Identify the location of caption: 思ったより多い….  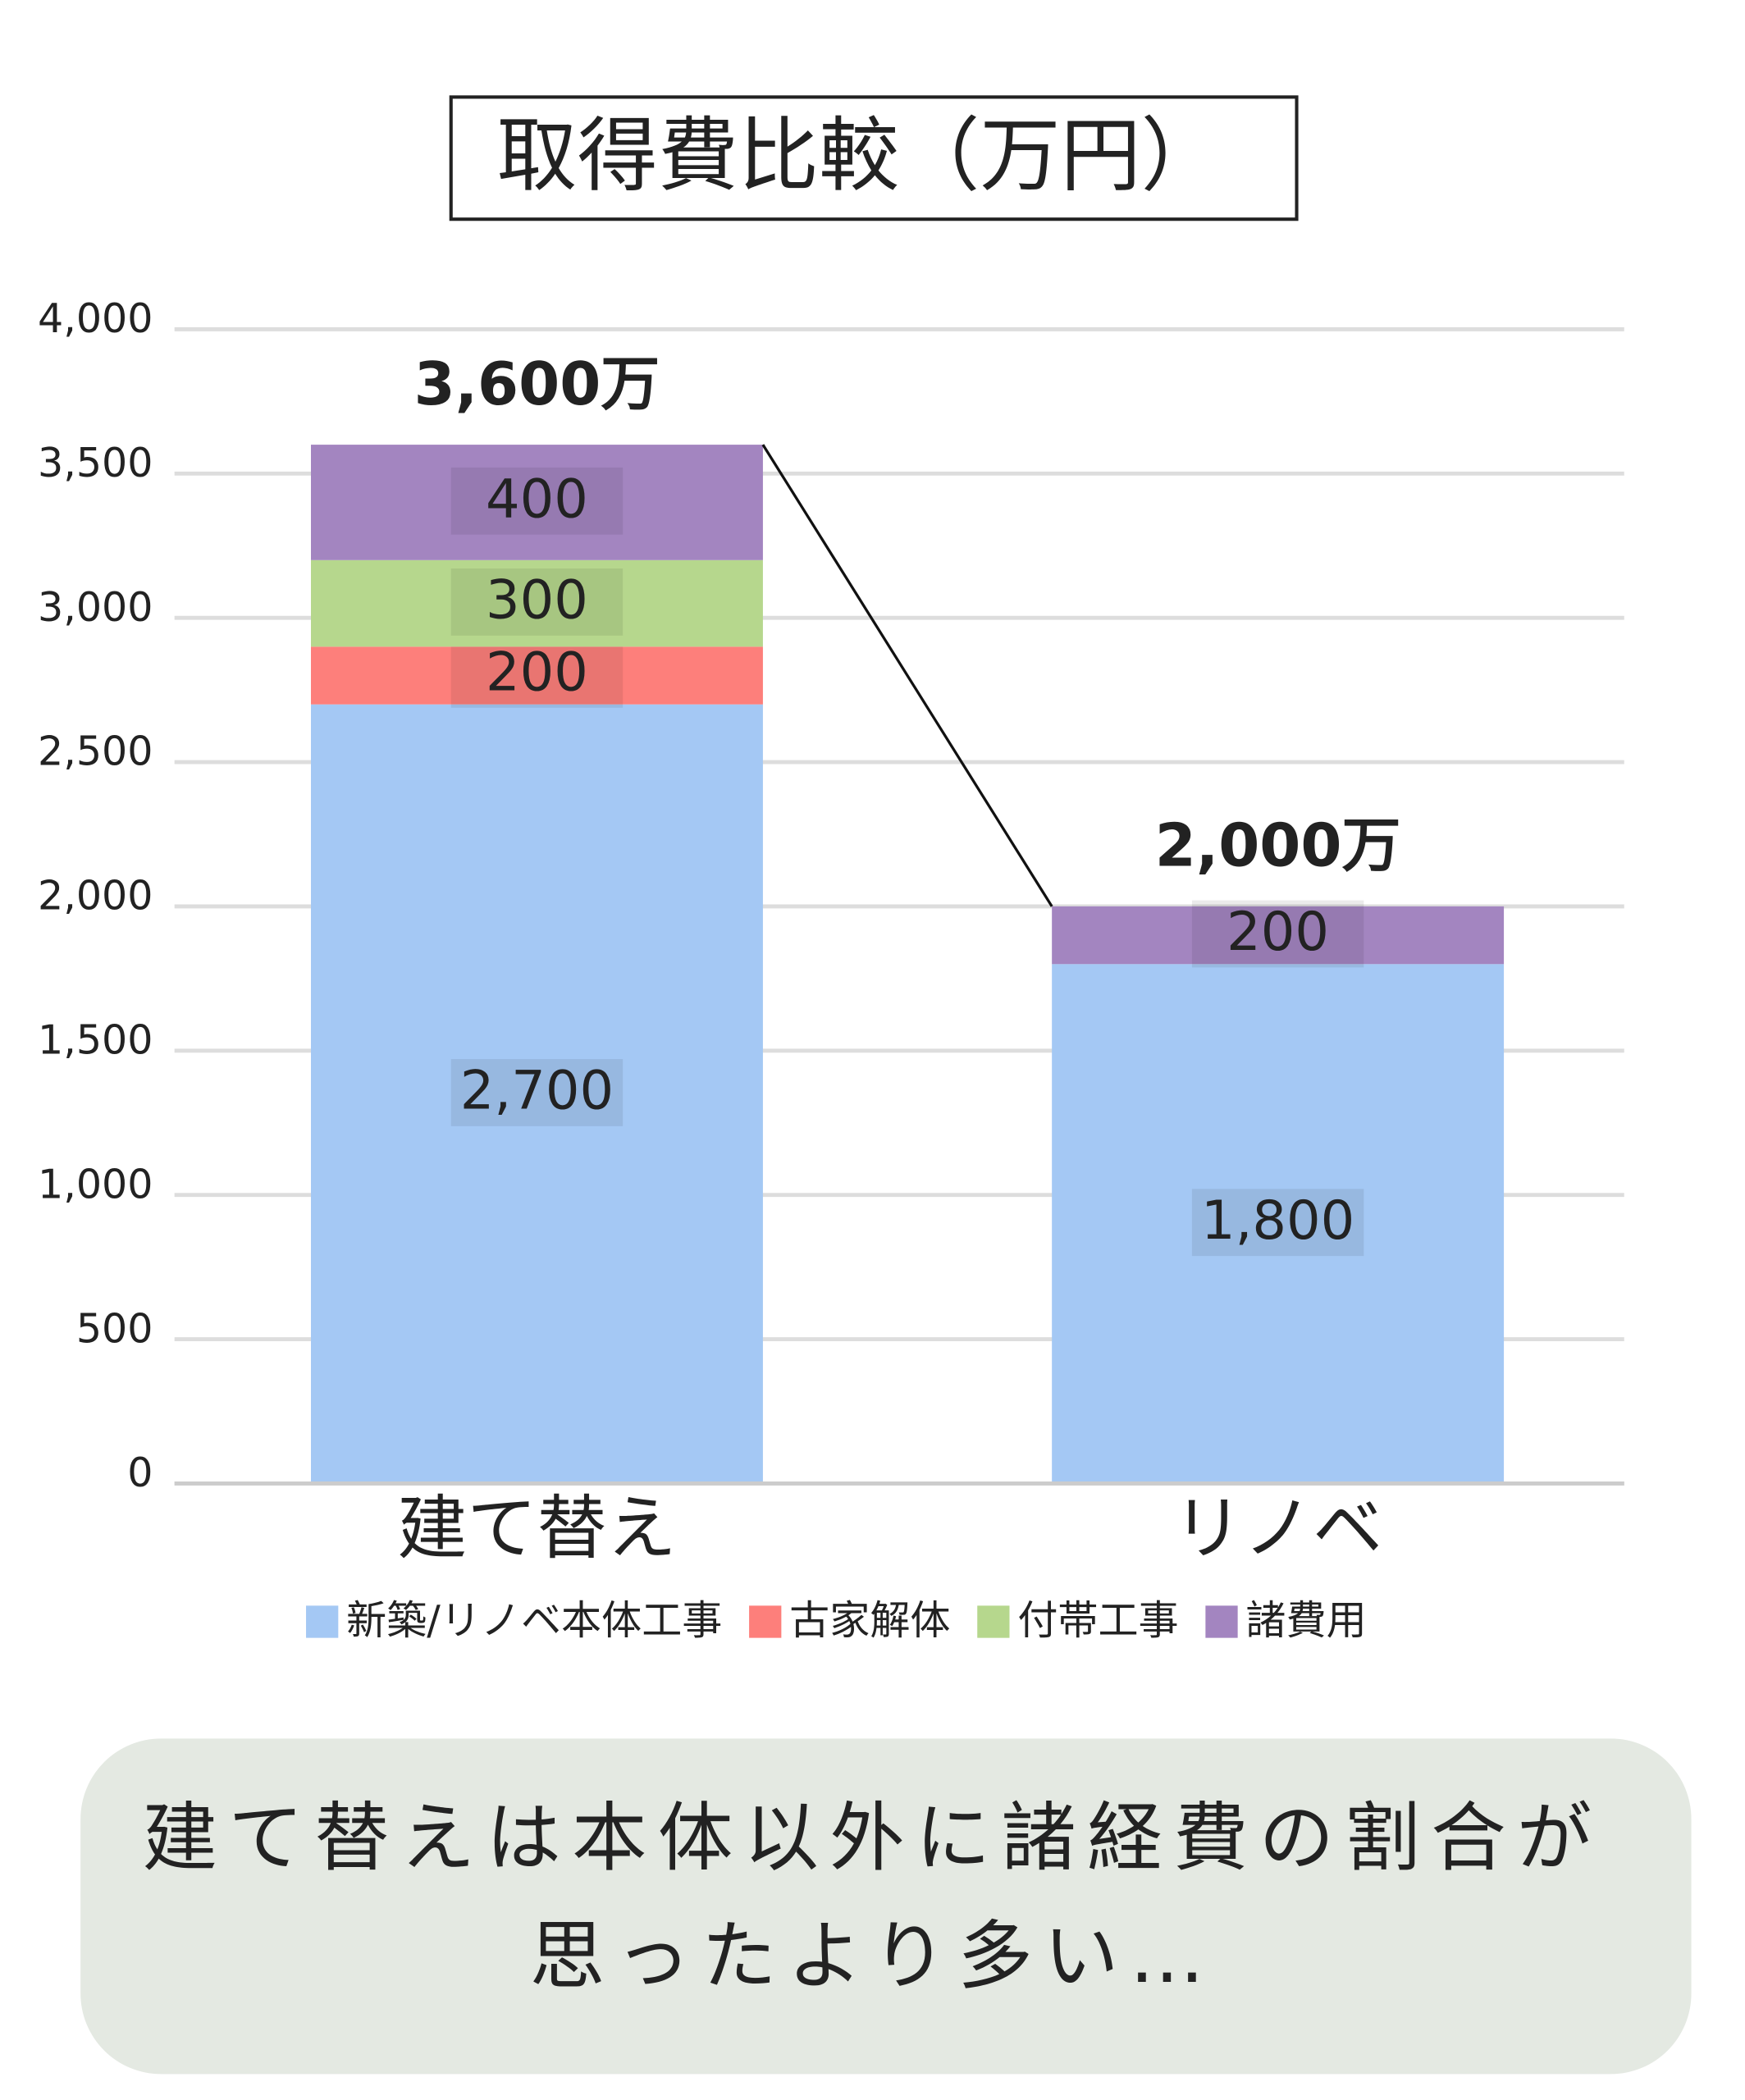
(873, 1956).